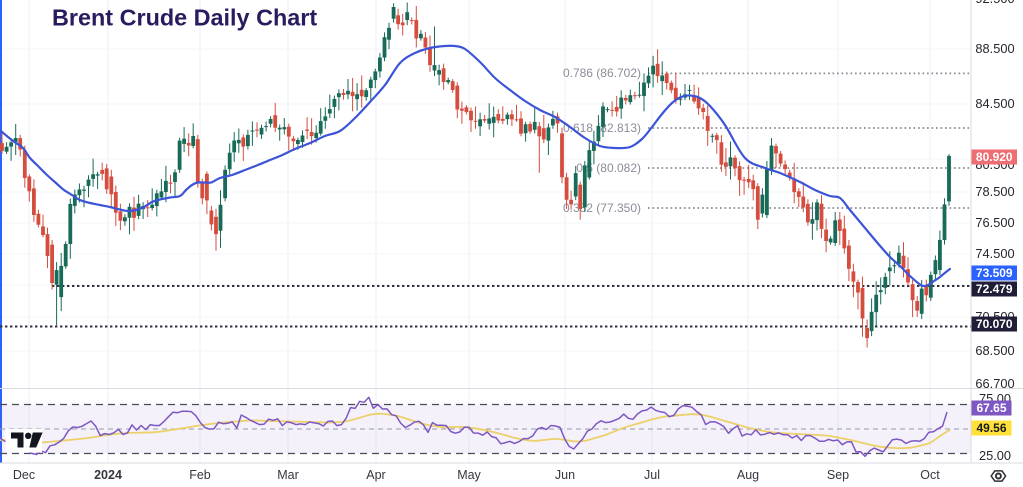  Describe the element at coordinates (602, 73) in the screenshot. I see `svg-text: 0.786 (86.702)` at that location.